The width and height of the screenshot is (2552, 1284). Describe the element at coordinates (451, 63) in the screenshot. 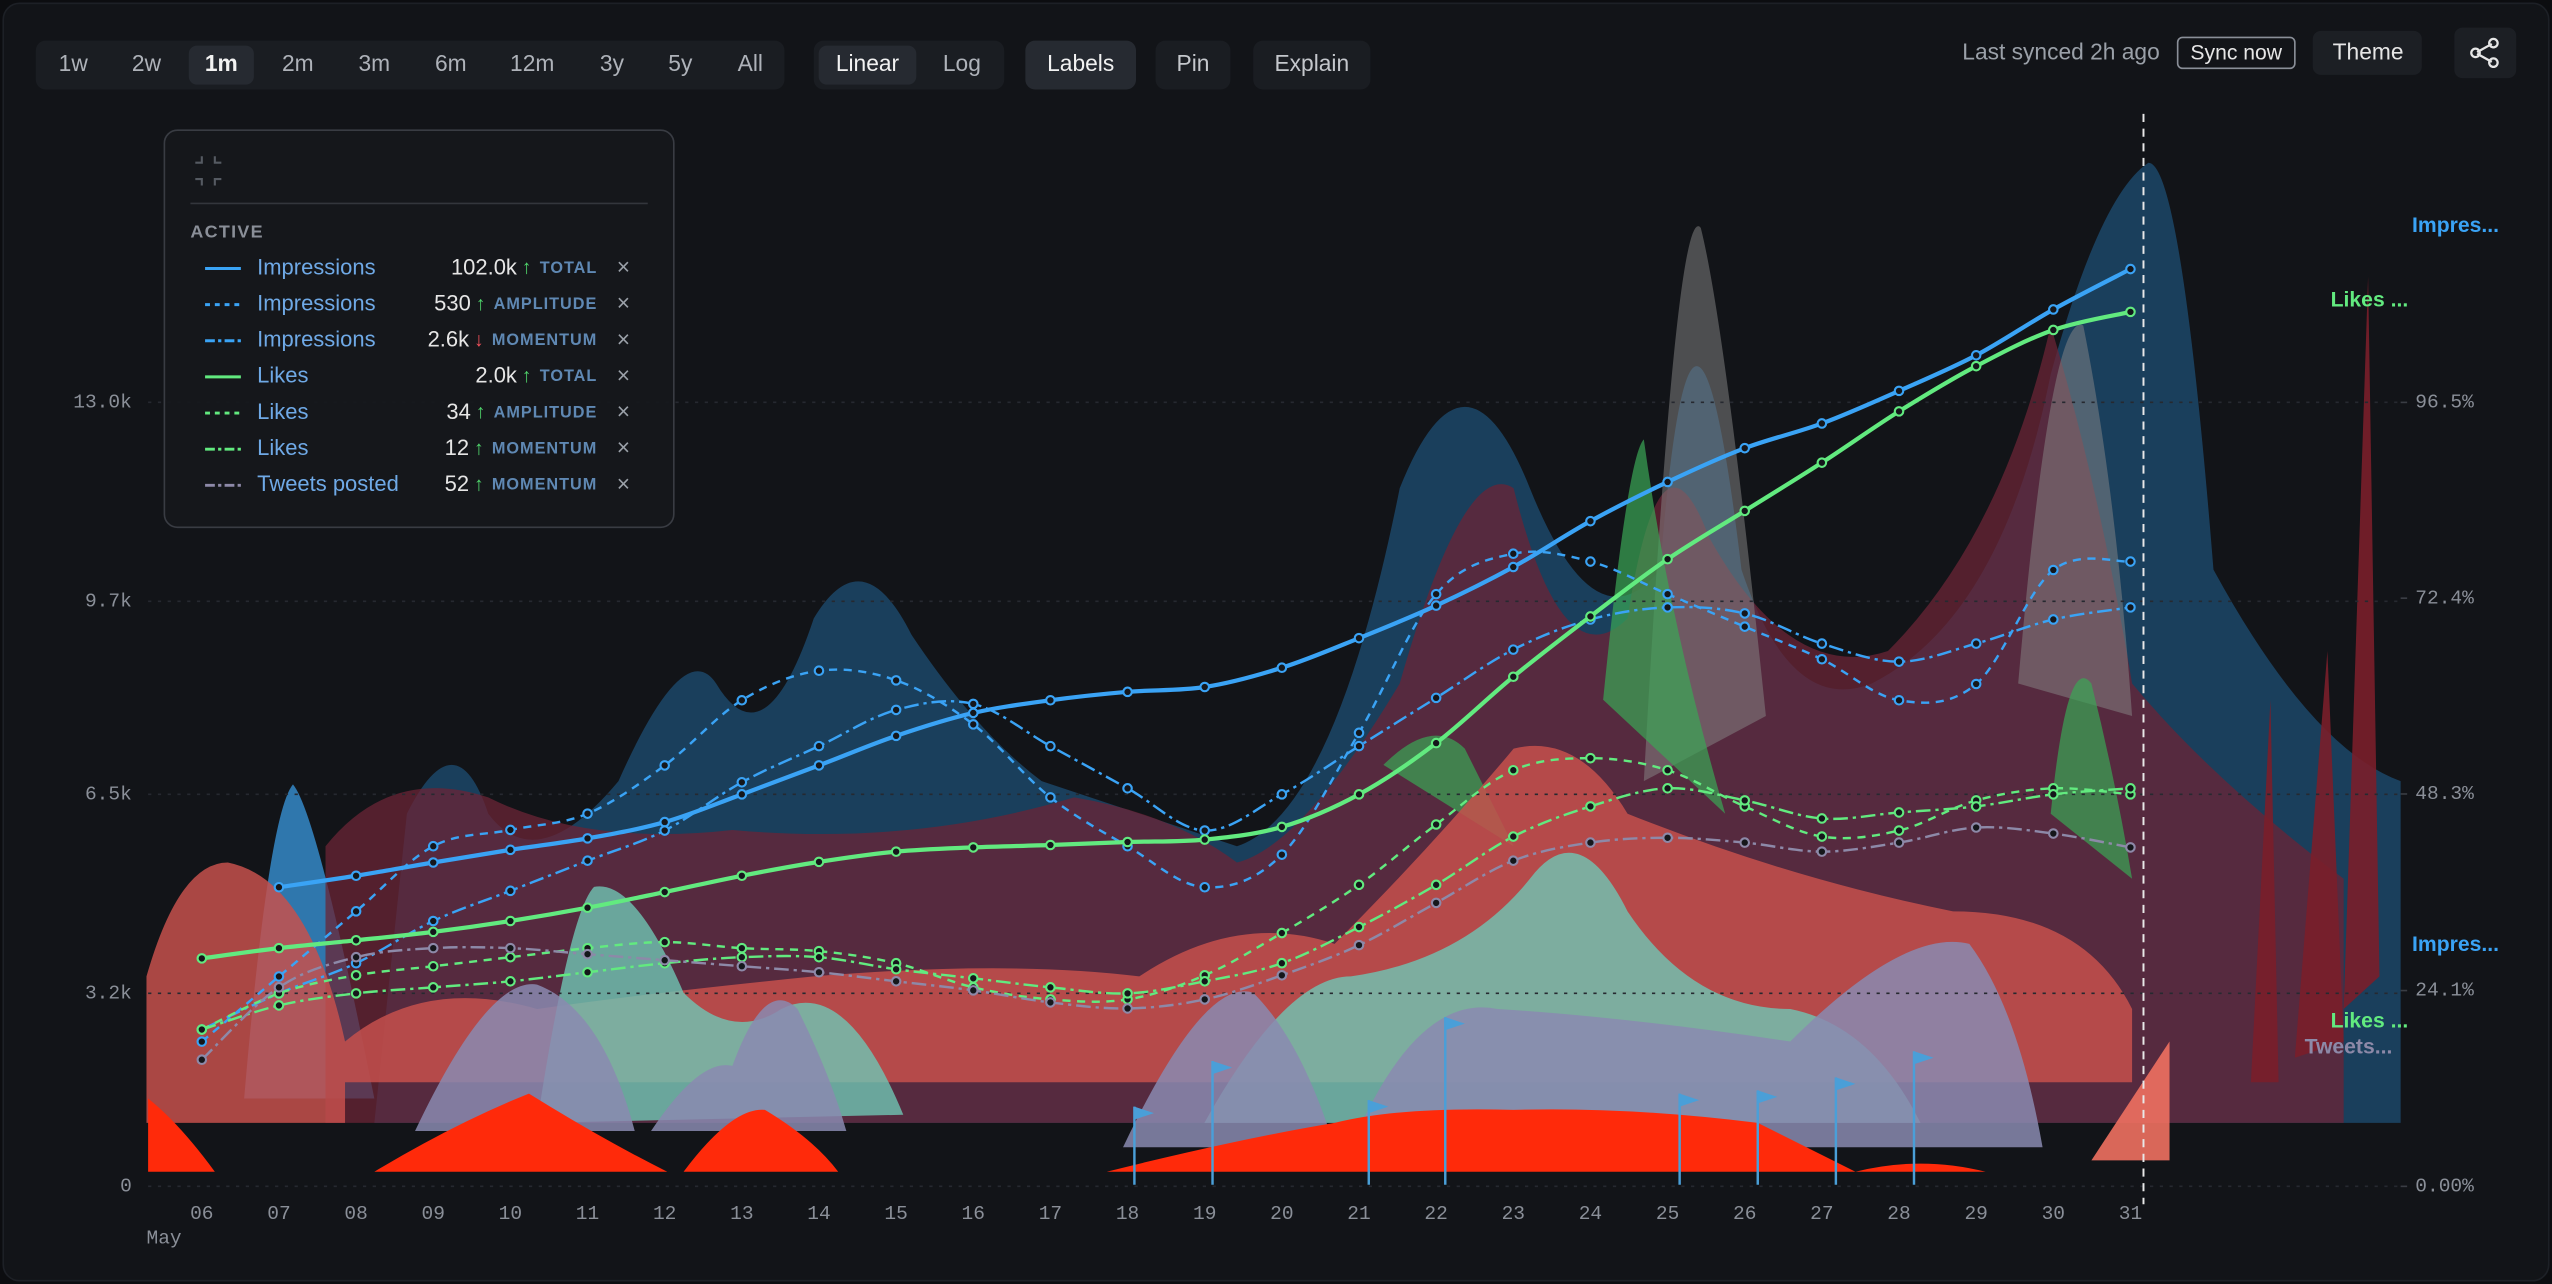

I see `range-button: 6m` at that location.